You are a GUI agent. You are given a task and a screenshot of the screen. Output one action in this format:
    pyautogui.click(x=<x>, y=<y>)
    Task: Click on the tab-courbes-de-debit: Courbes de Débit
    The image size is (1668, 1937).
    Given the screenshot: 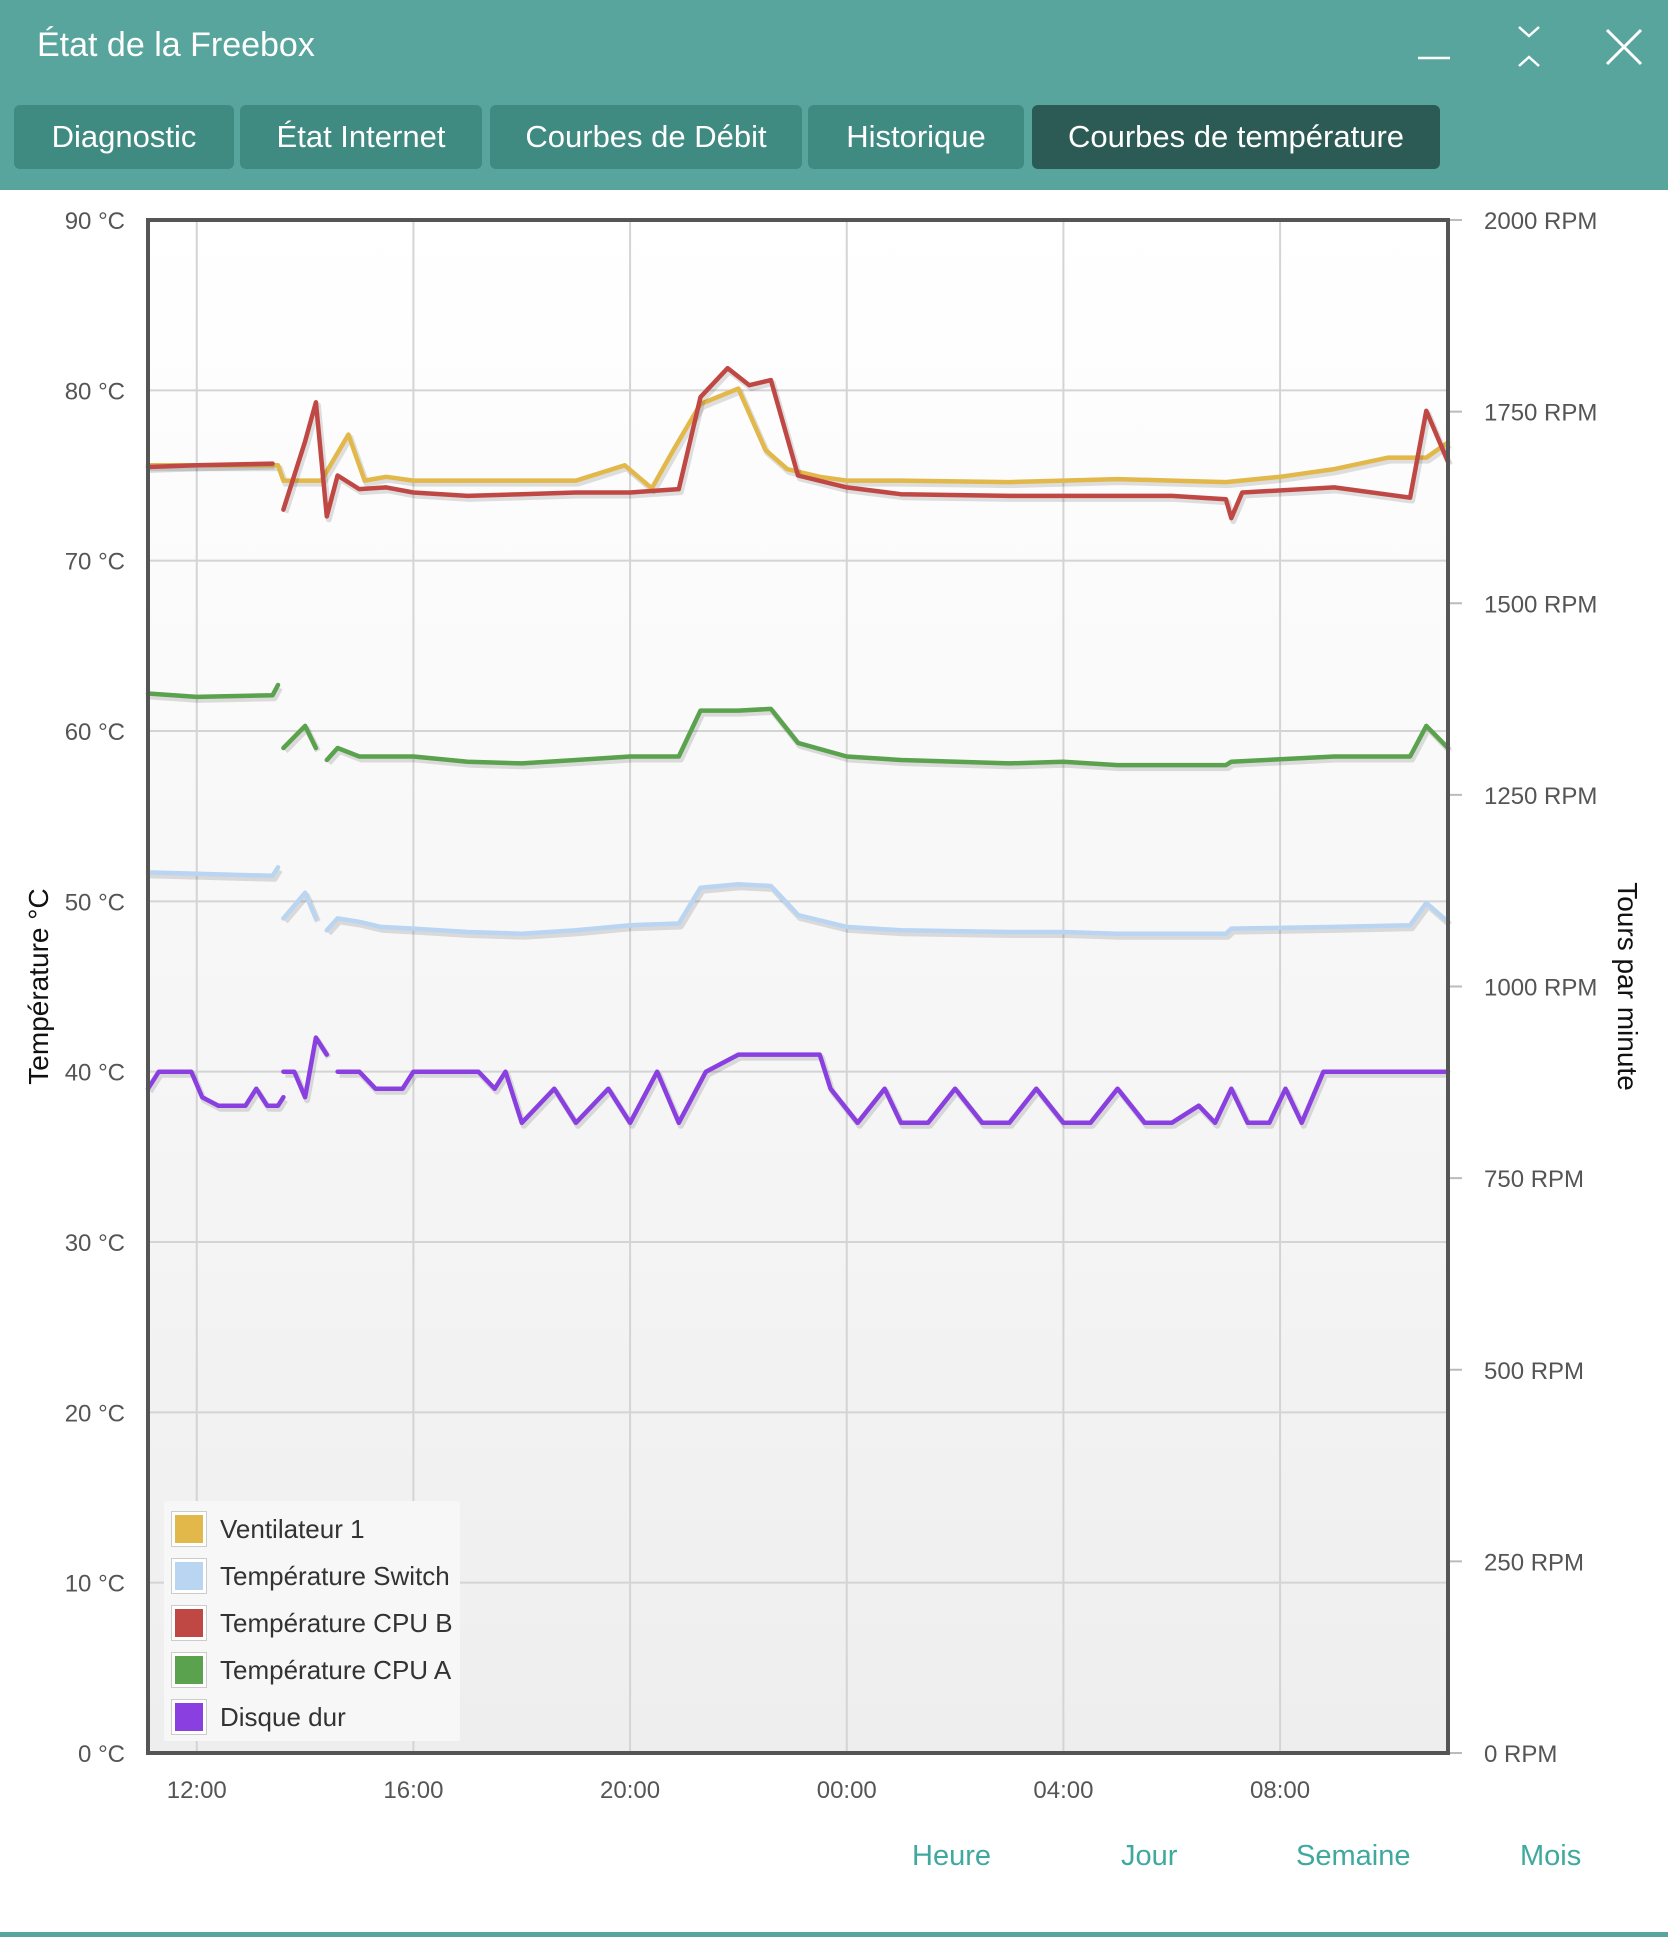 What is the action you would take?
    pyautogui.click(x=646, y=137)
    